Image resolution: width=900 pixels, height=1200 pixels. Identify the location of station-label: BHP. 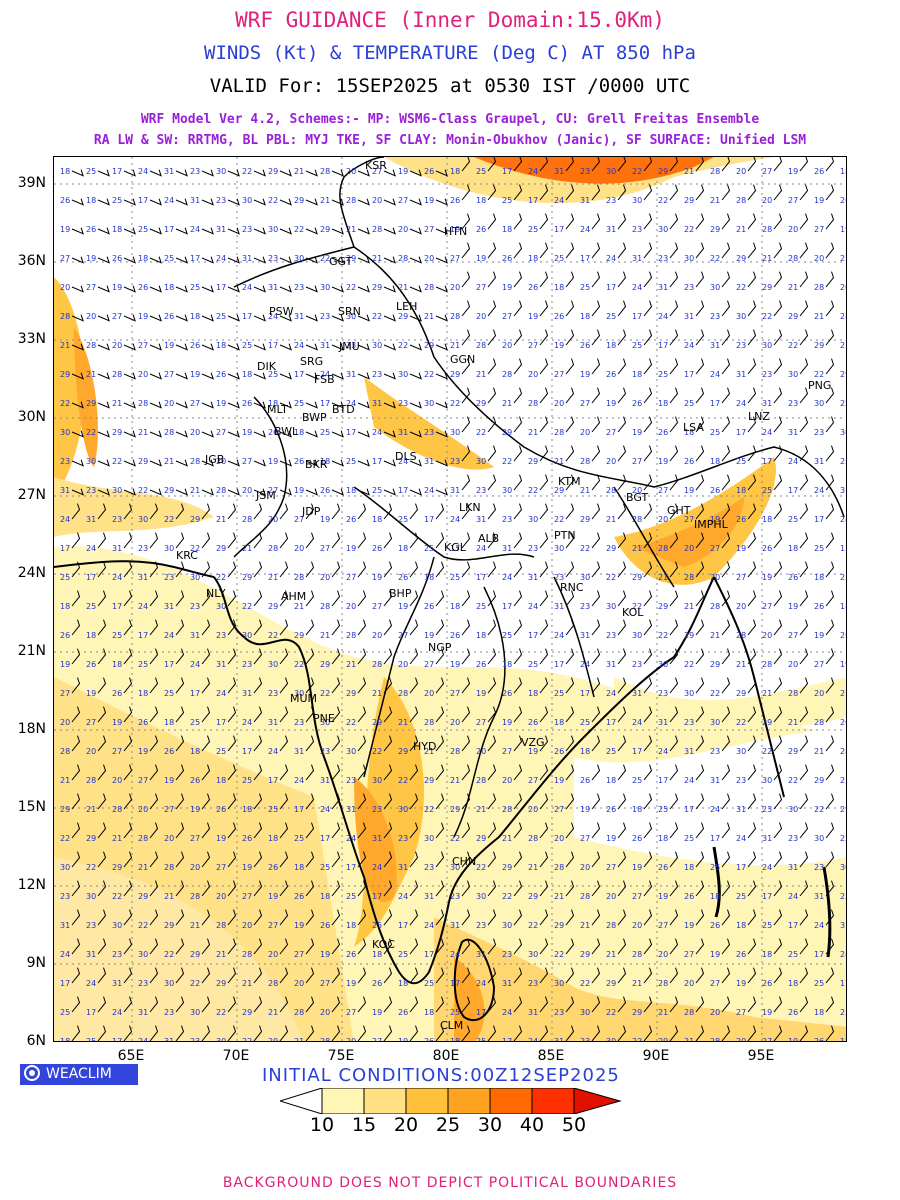
(400, 593).